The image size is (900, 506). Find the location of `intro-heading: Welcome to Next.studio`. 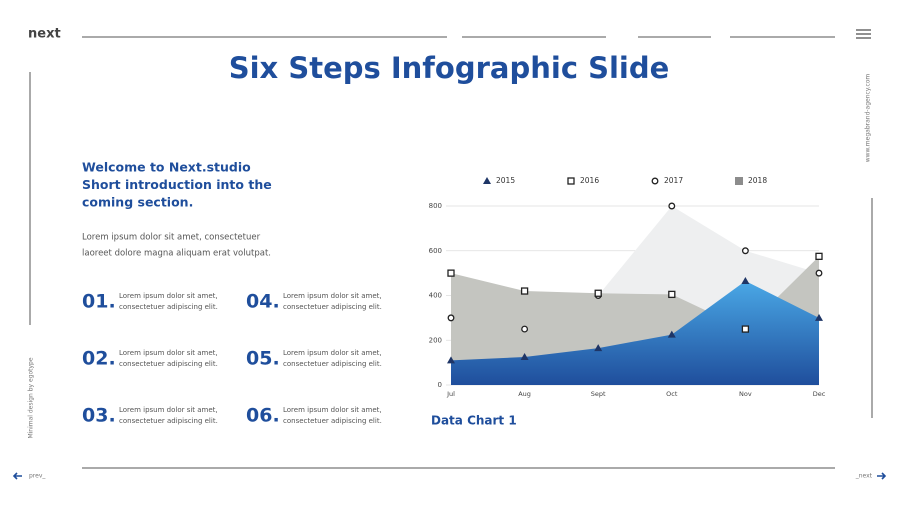

intro-heading: Welcome to Next.studio is located at coordinates (166, 167).